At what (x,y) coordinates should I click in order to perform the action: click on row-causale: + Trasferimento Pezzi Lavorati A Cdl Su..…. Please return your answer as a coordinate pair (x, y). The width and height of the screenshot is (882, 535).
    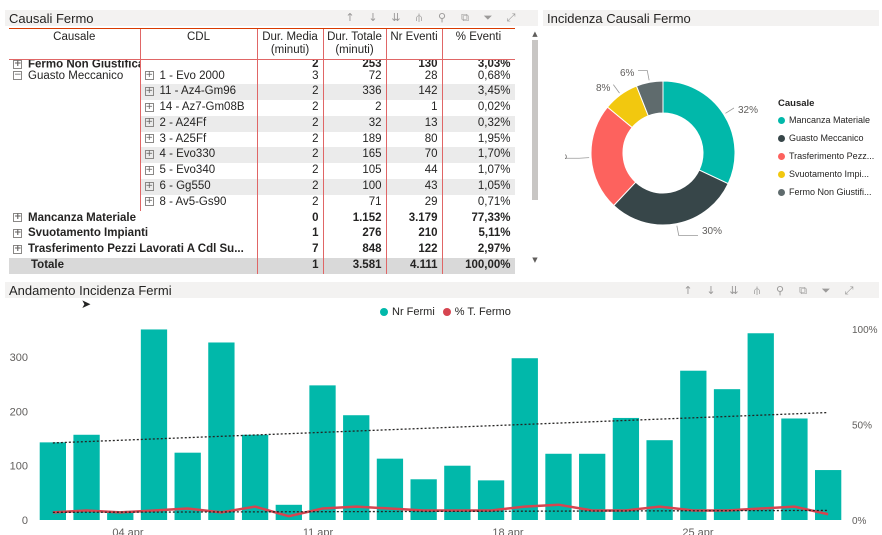
    Looking at the image, I should click on (133, 250).